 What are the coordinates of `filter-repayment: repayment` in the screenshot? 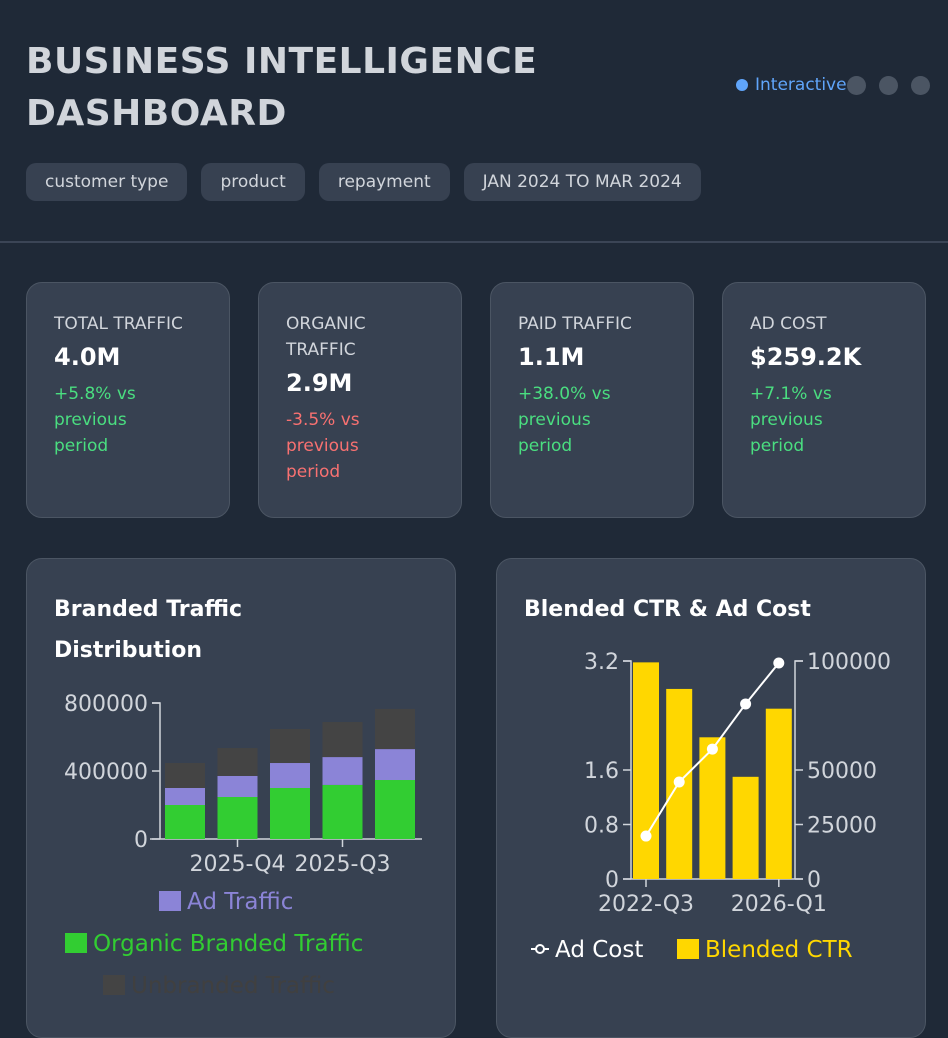 It's located at (384, 182).